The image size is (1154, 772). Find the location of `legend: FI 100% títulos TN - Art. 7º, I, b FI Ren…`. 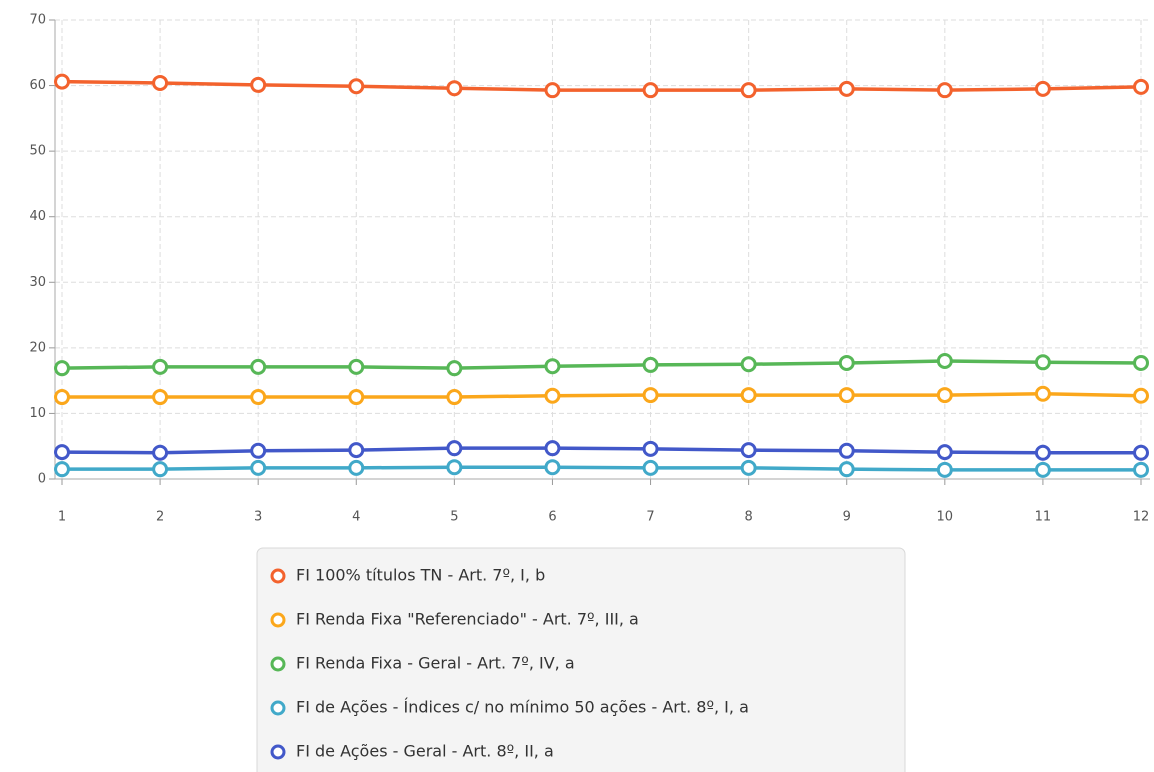

legend: FI 100% títulos TN - Art. 7º, I, b FI Ren… is located at coordinates (509, 663).